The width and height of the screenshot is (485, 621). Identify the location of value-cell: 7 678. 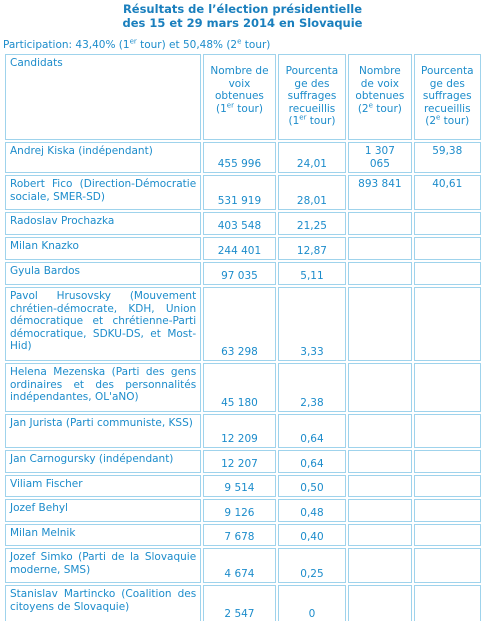
(239, 535).